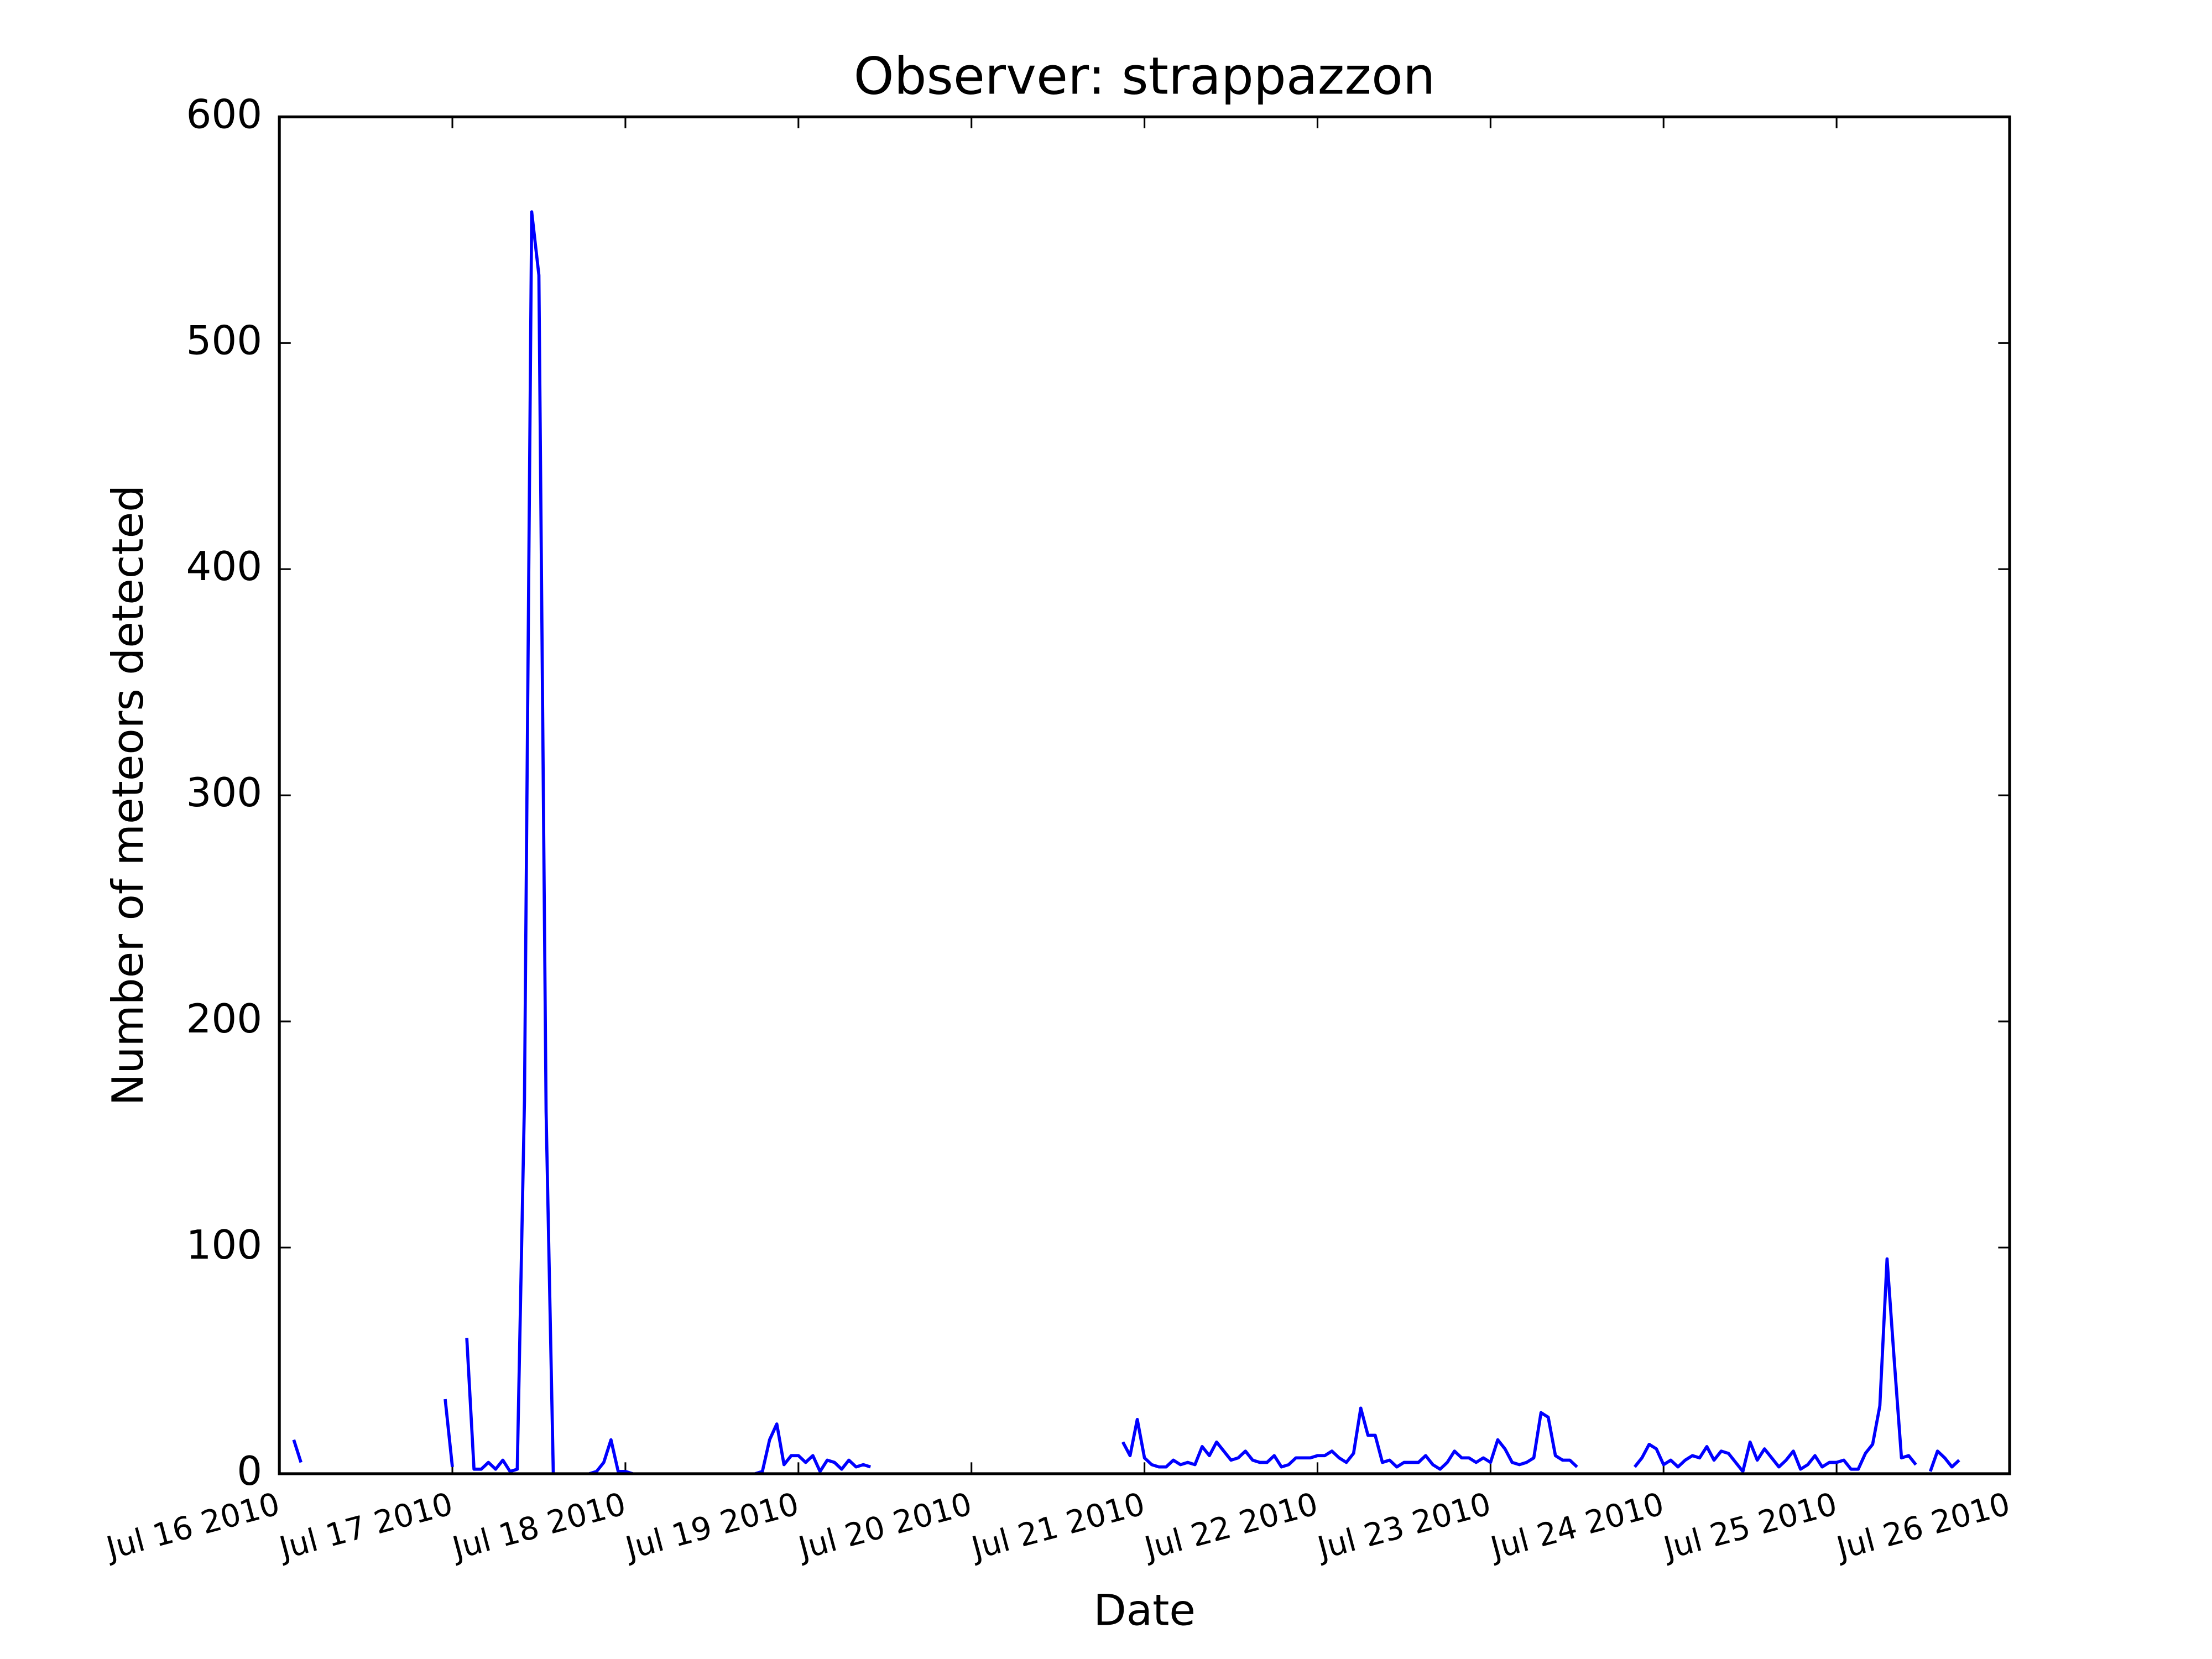  I want to click on chart-title: Observer: strappazzon, so click(1145, 76).